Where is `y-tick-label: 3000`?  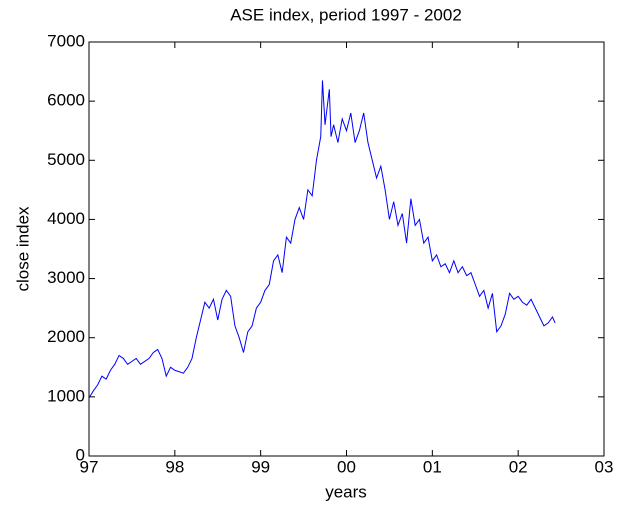
y-tick-label: 3000 is located at coordinates (66, 277).